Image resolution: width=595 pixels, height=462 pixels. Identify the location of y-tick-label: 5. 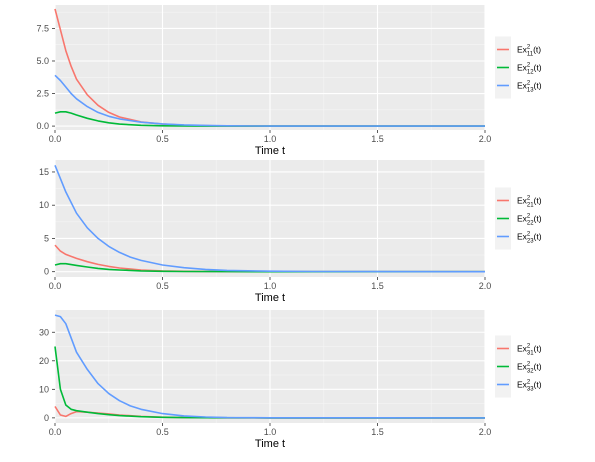
(46, 238).